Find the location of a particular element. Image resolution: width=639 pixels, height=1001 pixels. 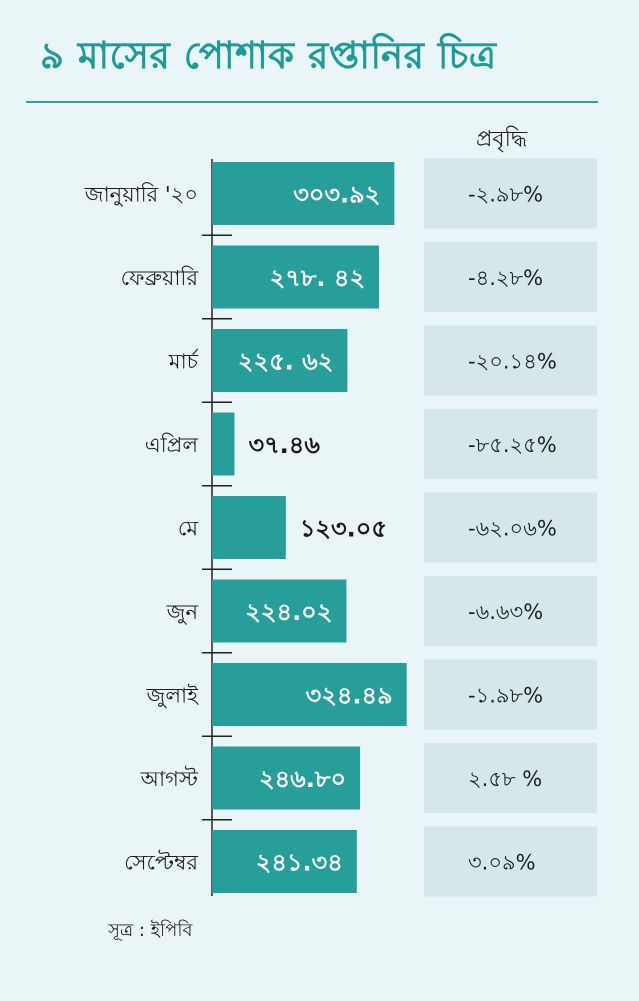

value-label: ২২৪.০২ is located at coordinates (288, 612).